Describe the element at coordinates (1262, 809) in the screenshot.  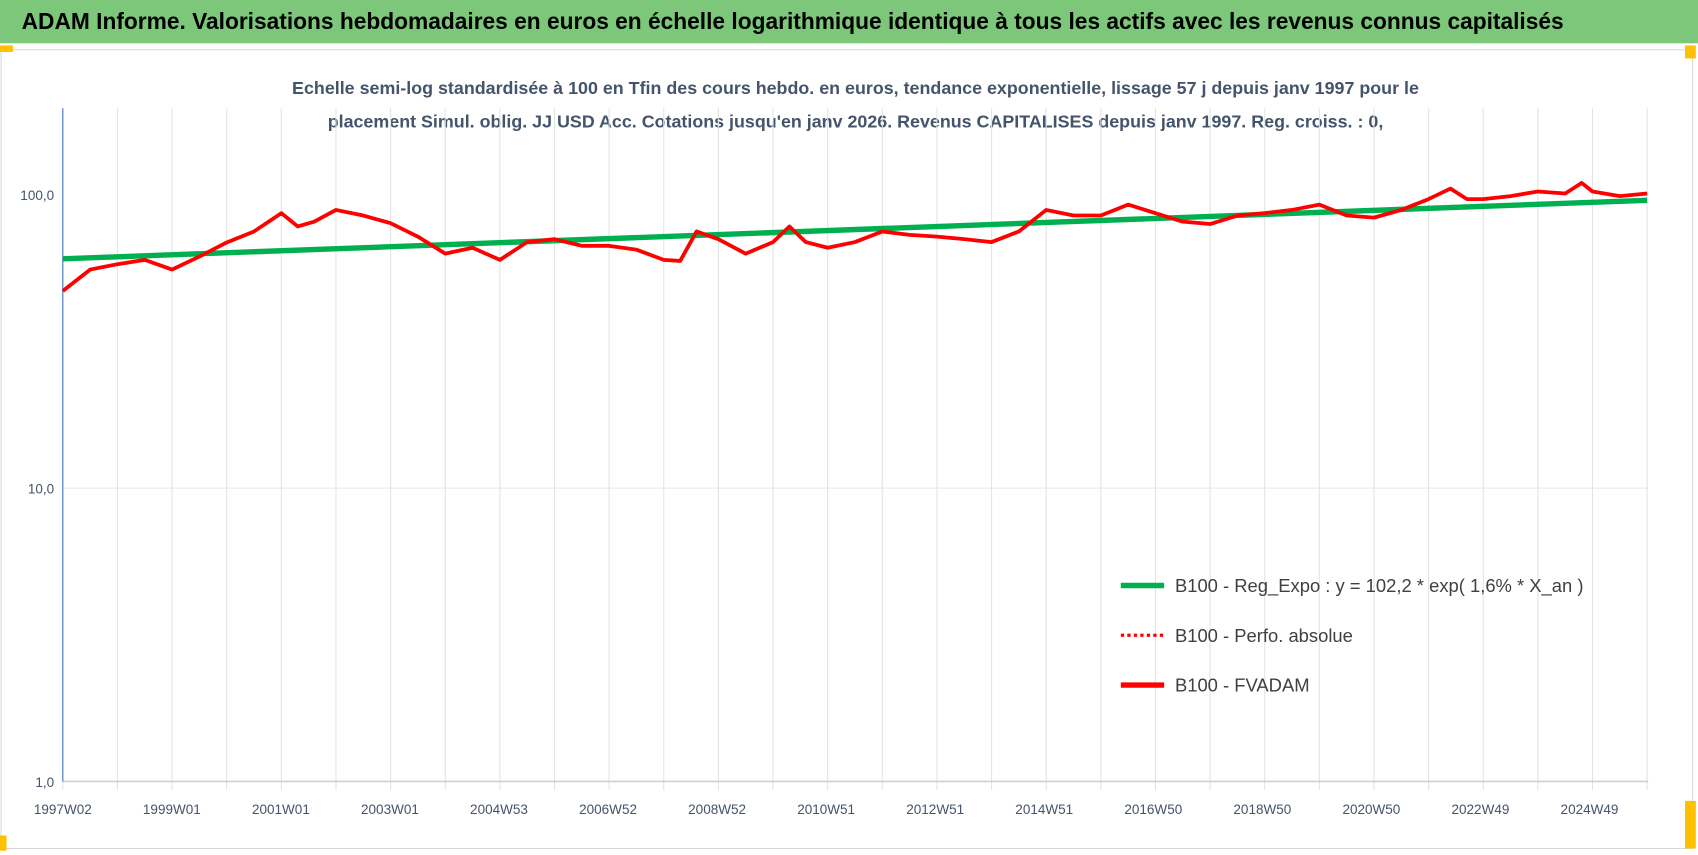
I see `x-tick-label: 2018W50` at that location.